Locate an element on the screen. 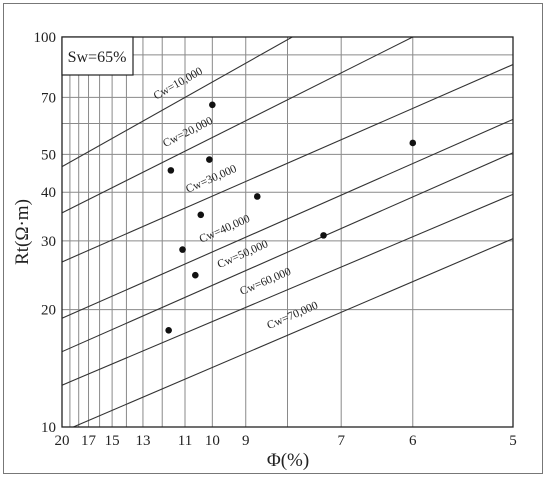  y-tick-label: 10 is located at coordinates (48, 428).